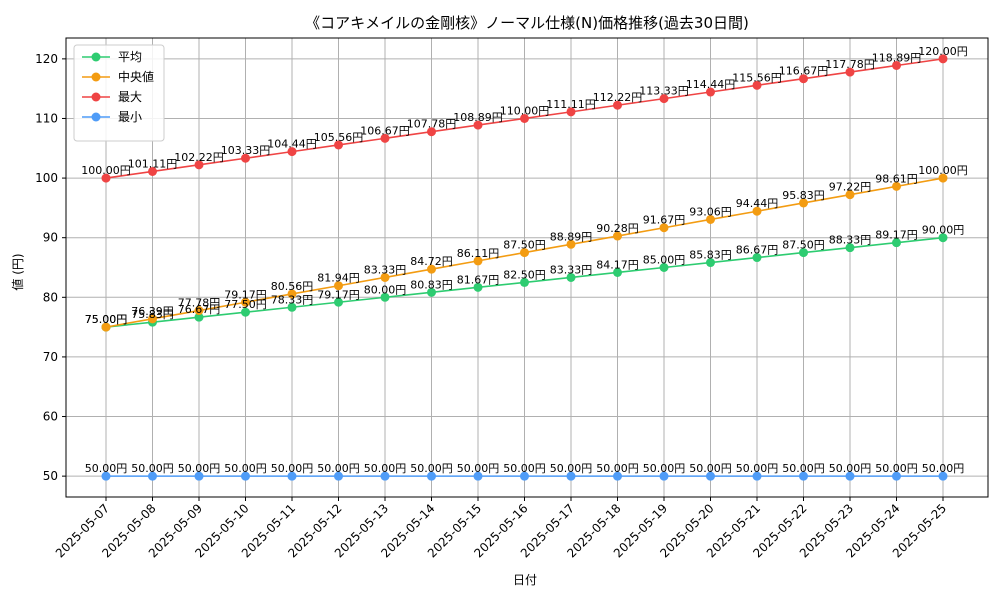 The image size is (1000, 604). I want to click on x-axis-label: 日付, so click(525, 580).